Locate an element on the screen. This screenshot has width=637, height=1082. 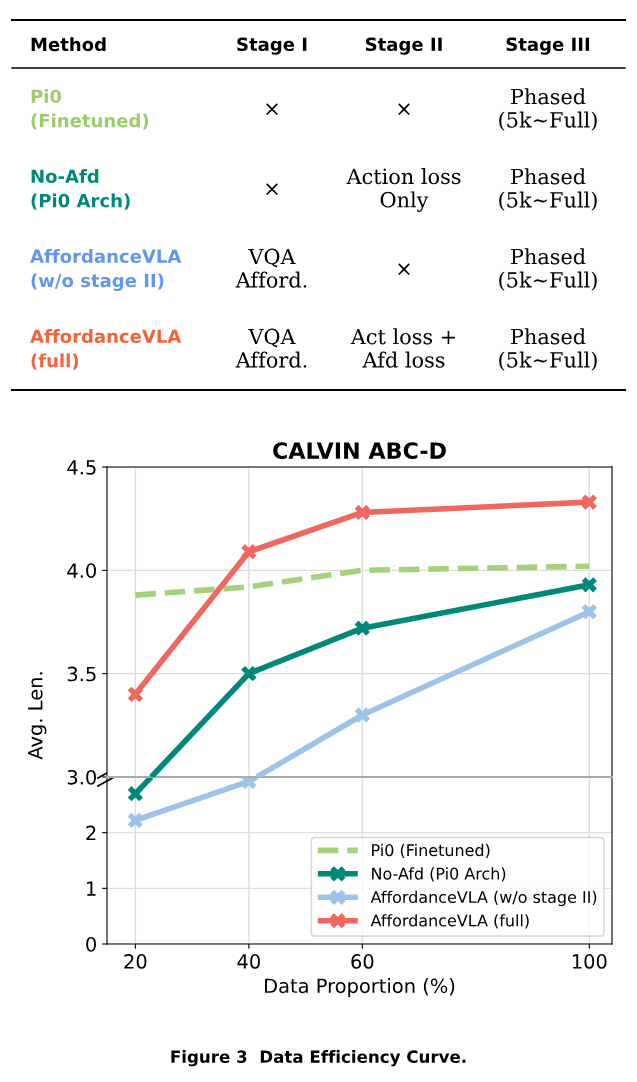
x-tick-label: 40 is located at coordinates (248, 961).